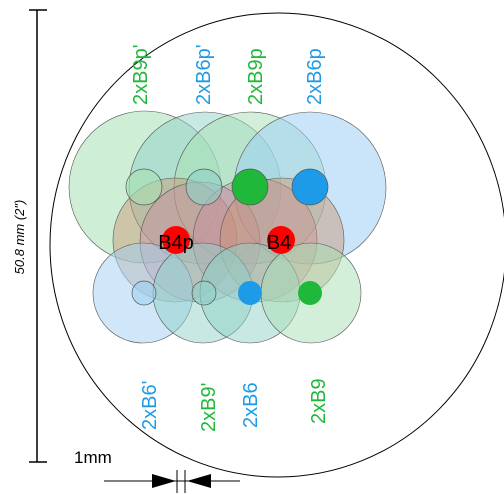 This screenshot has width=504, height=494. What do you see at coordinates (93, 457) in the screenshot?
I see `scale-bar-label: 1mm` at bounding box center [93, 457].